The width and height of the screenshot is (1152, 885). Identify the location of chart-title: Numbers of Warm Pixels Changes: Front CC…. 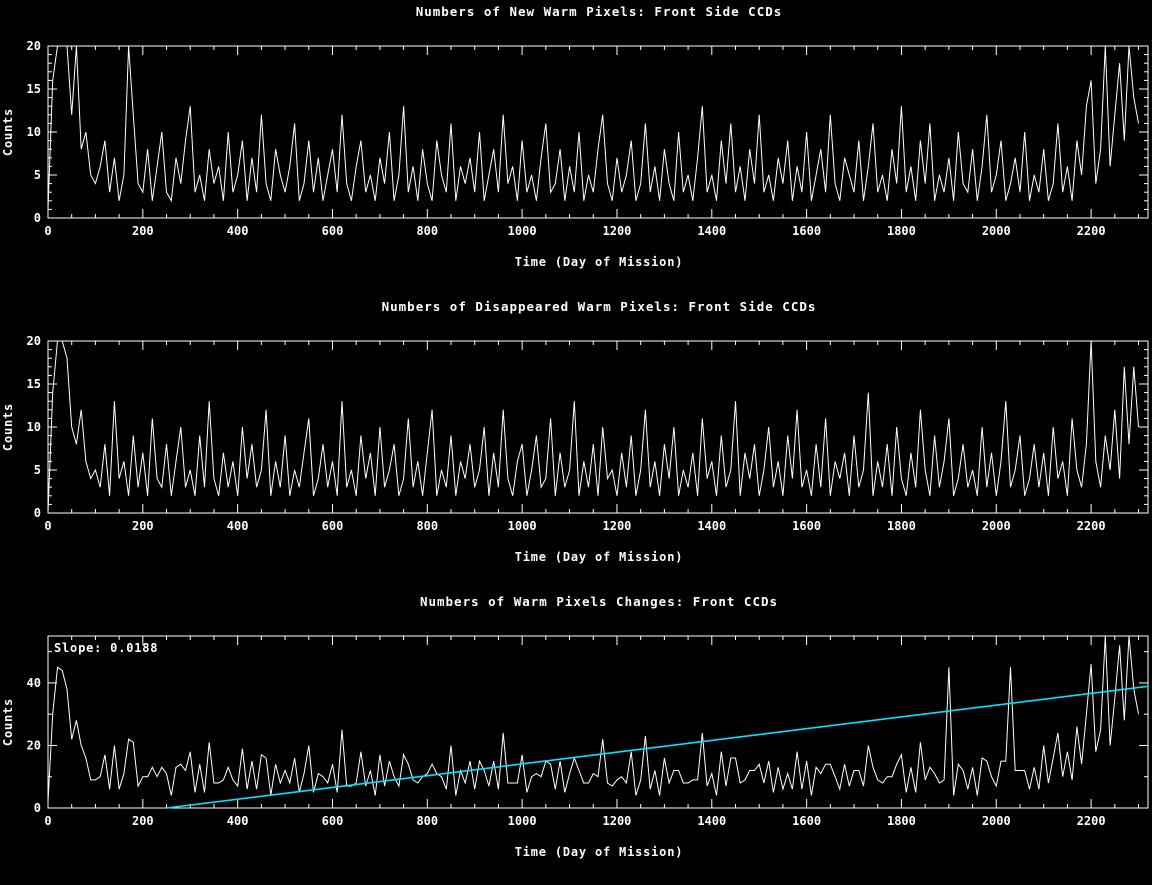
(599, 601).